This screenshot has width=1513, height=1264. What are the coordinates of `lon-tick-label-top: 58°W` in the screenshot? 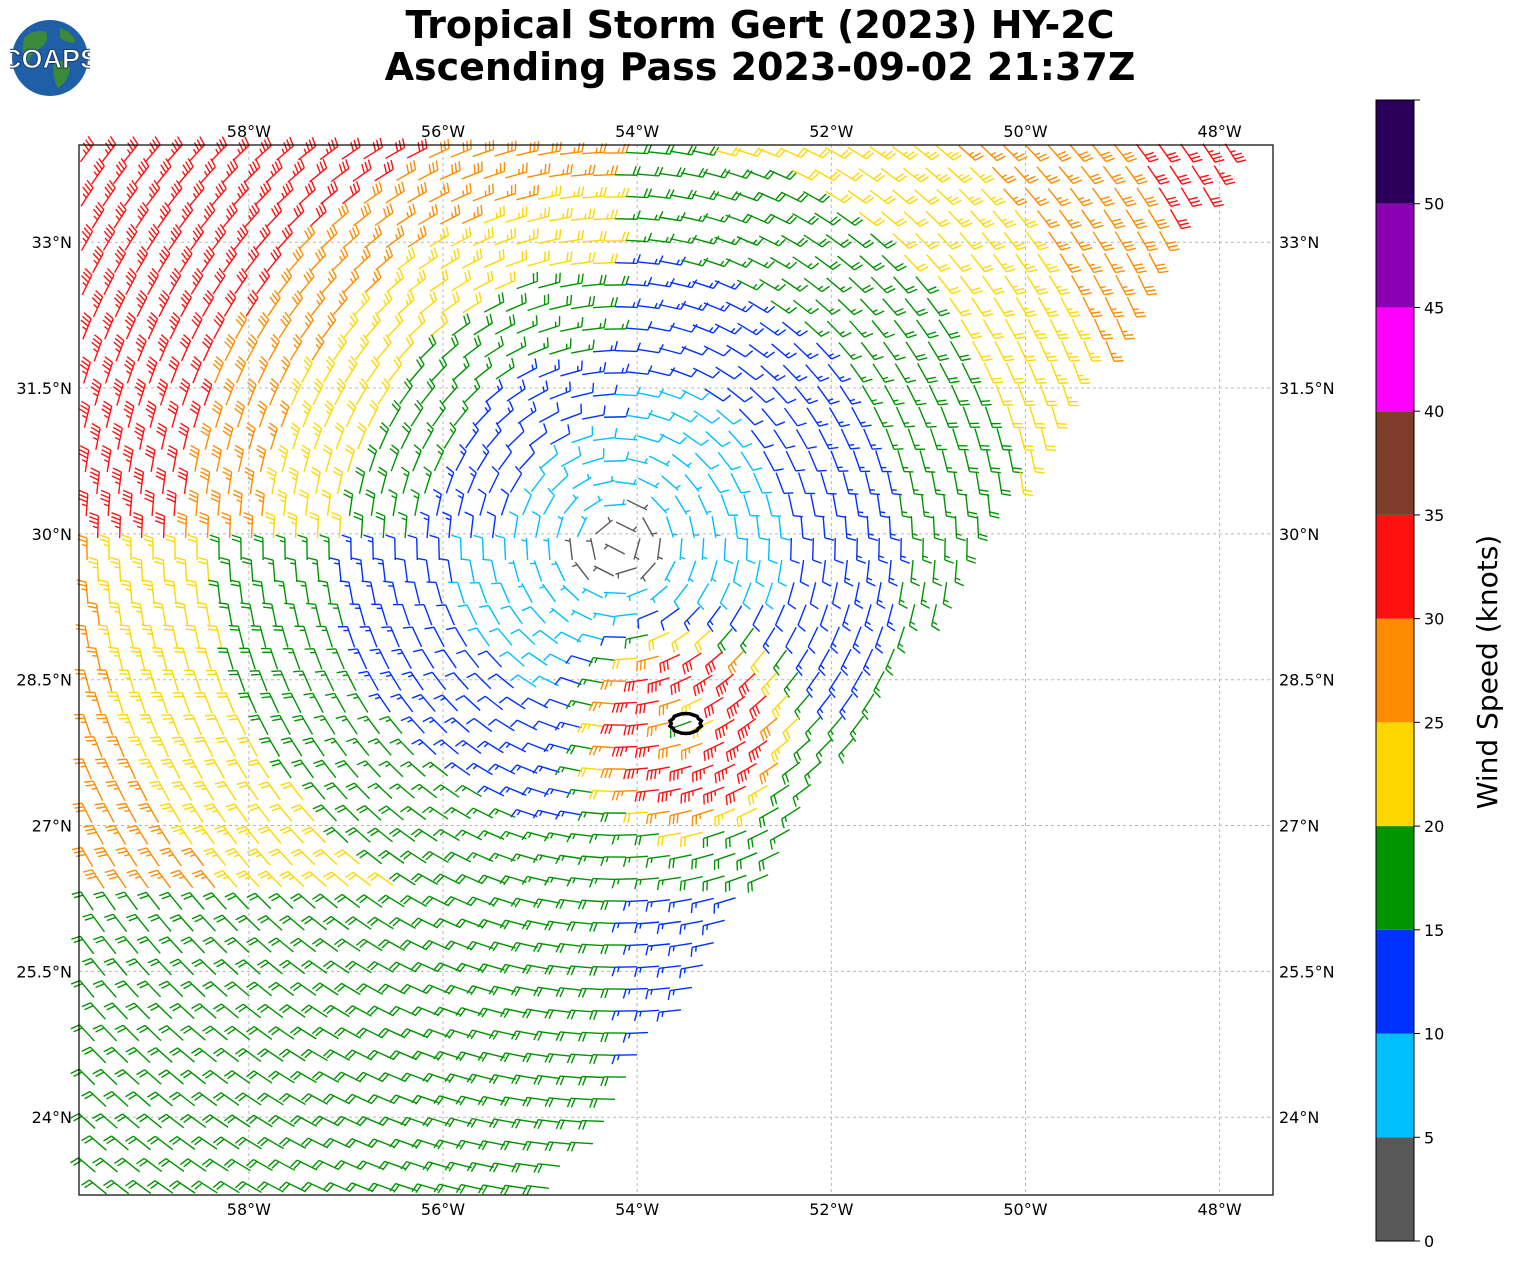 It's located at (249, 131).